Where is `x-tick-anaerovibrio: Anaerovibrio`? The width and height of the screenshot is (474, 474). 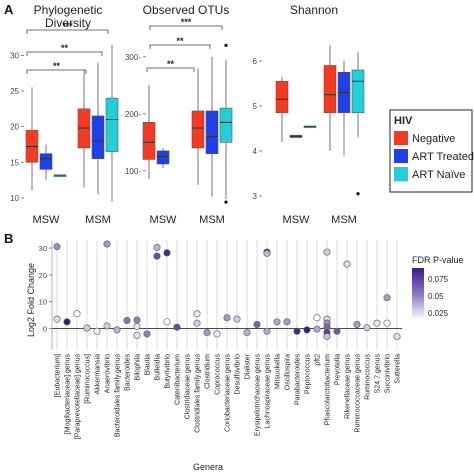 x-tick-anaerovibrio: Anaerovibrio is located at coordinates (108, 373).